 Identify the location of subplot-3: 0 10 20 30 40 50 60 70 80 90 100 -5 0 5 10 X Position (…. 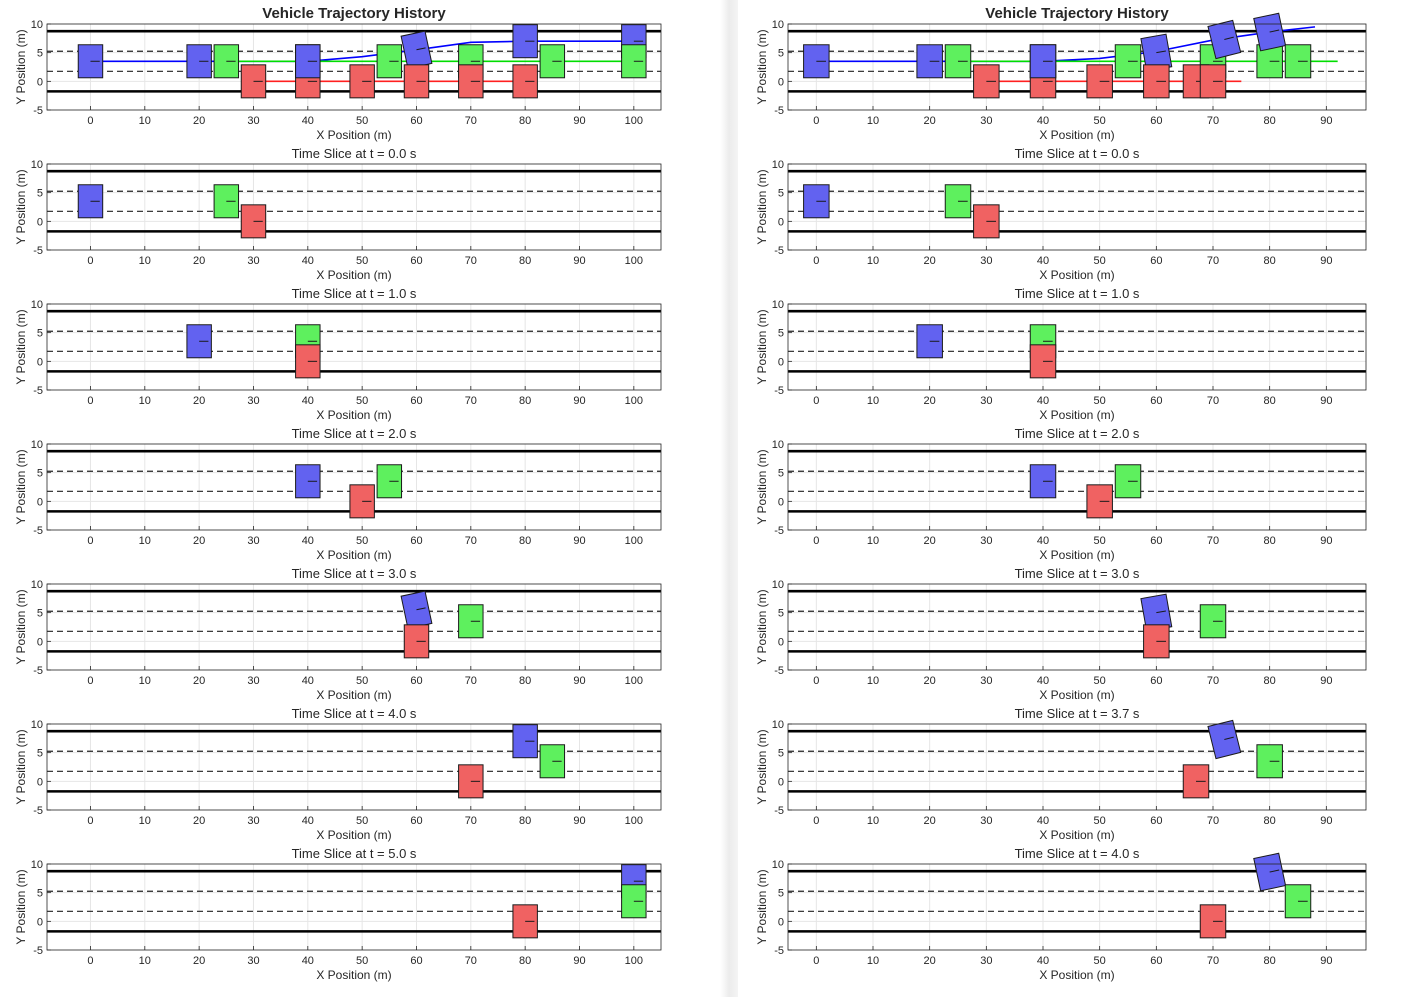
(338, 494).